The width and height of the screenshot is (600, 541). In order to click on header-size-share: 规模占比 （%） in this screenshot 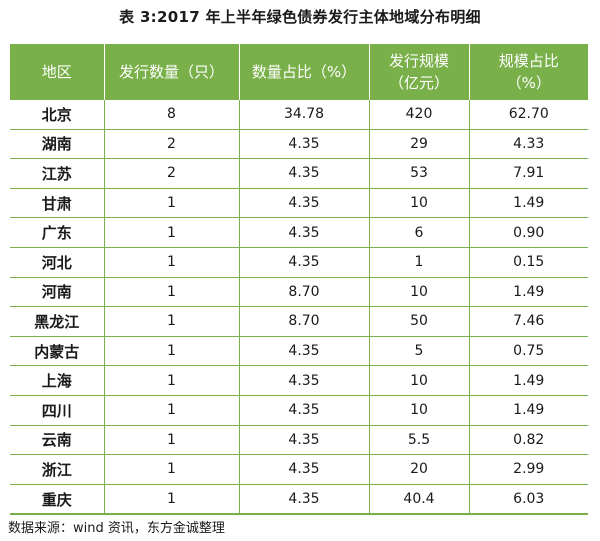, I will do `click(528, 72)`.